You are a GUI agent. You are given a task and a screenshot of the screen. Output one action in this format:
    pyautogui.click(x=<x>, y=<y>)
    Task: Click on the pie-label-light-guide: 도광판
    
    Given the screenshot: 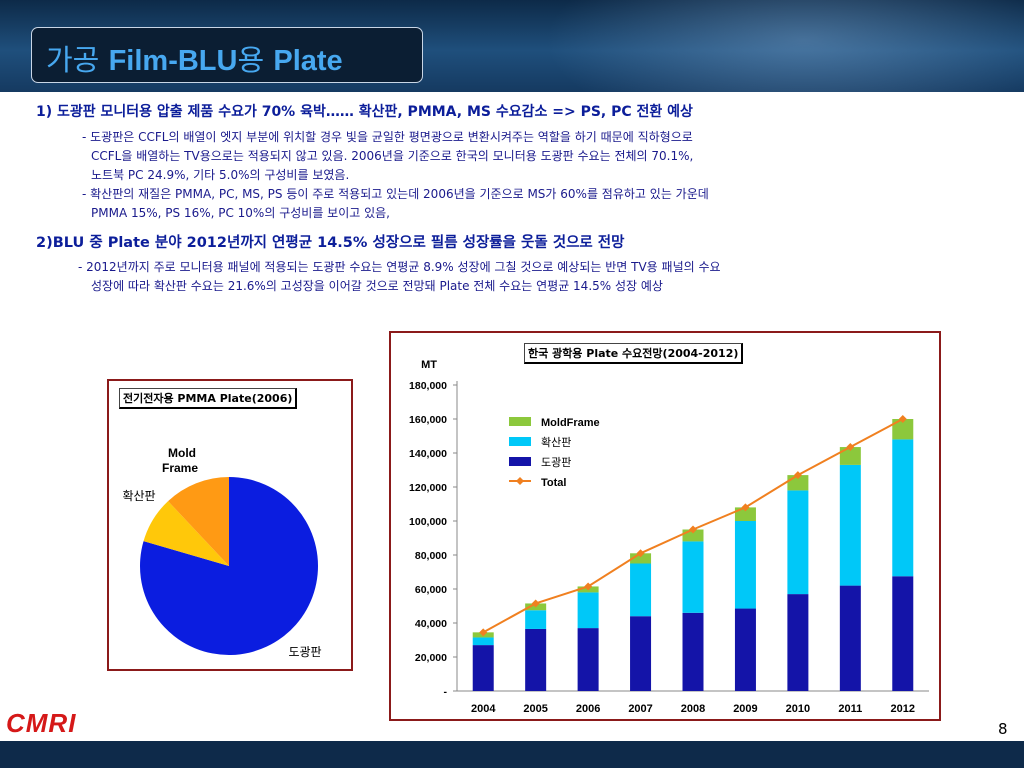 What is the action you would take?
    pyautogui.click(x=304, y=652)
    